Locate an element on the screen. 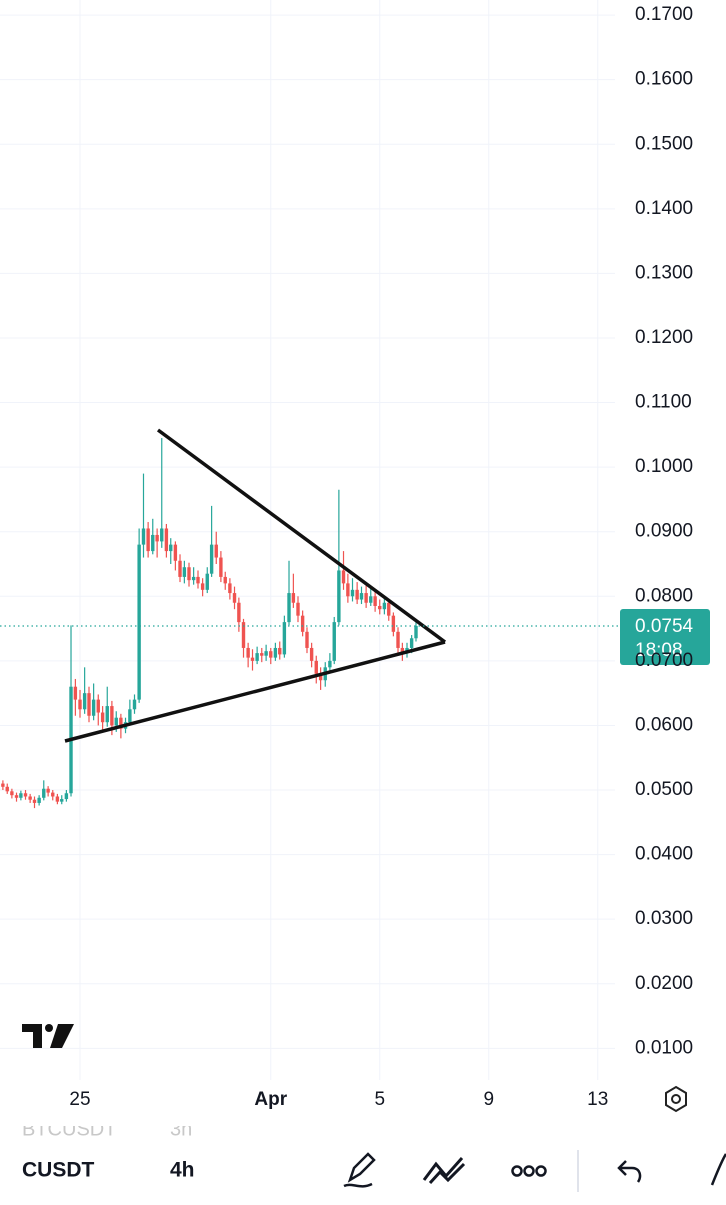 The image size is (726, 1205). y-tick-label: 0.0100 is located at coordinates (664, 1047).